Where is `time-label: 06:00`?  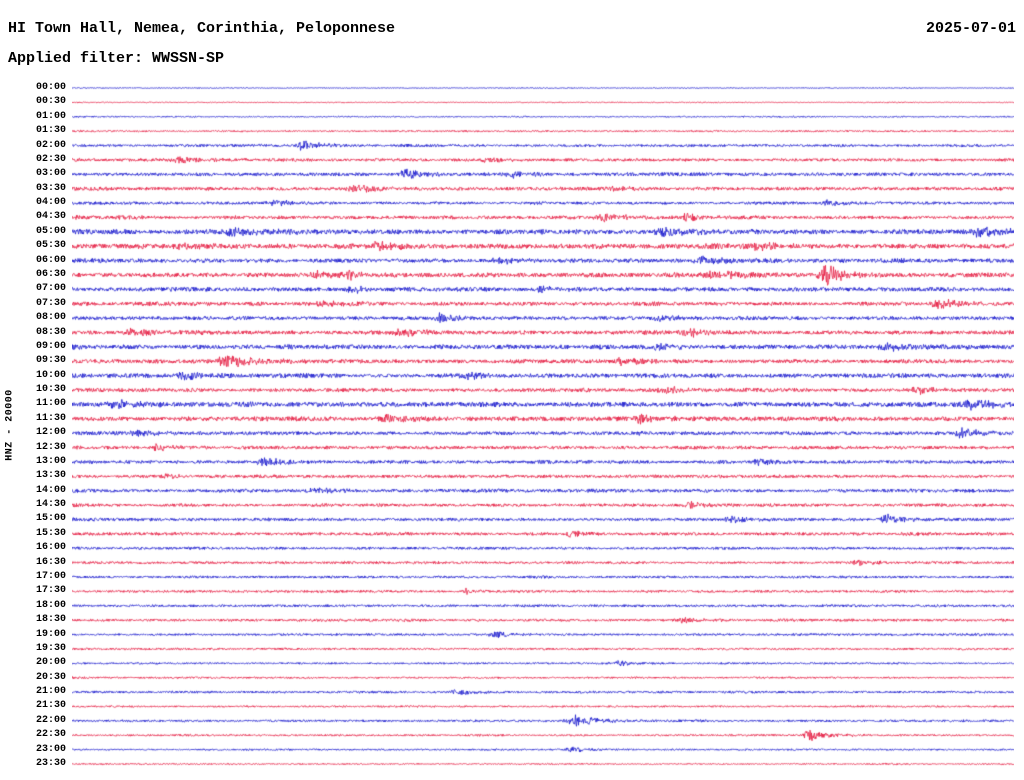
time-label: 06:00 is located at coordinates (50, 260).